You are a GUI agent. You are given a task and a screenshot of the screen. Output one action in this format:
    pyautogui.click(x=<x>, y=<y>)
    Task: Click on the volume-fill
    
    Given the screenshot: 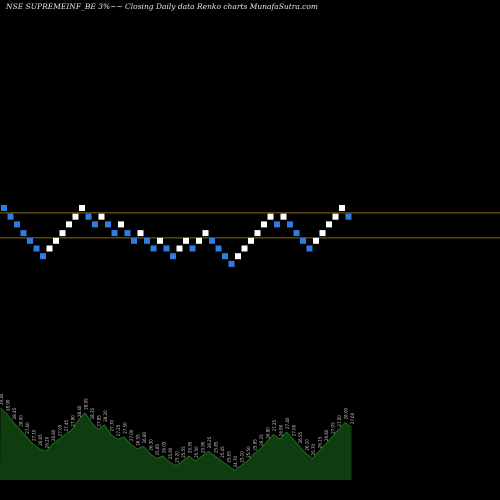 What is the action you would take?
    pyautogui.click(x=176, y=444)
    